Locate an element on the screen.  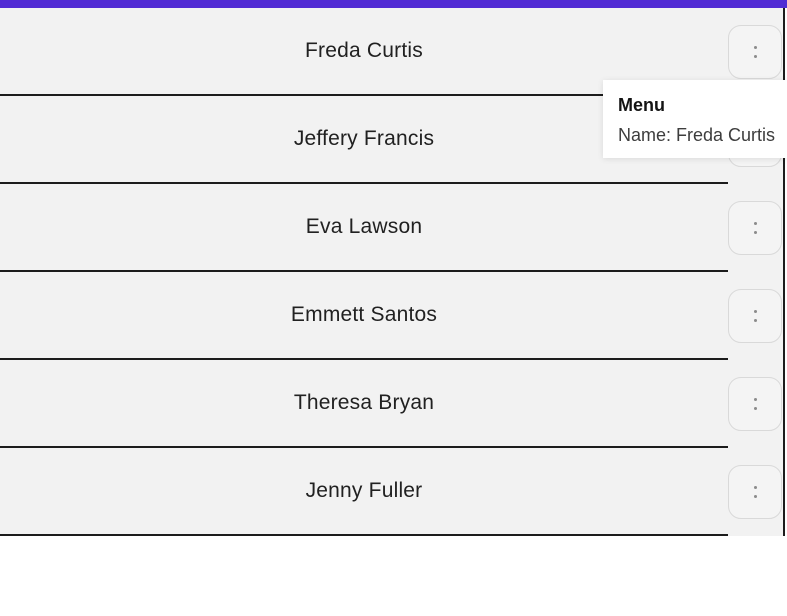
menu-popup-name-item: Name: Freda Curtis is located at coordinates (697, 135).